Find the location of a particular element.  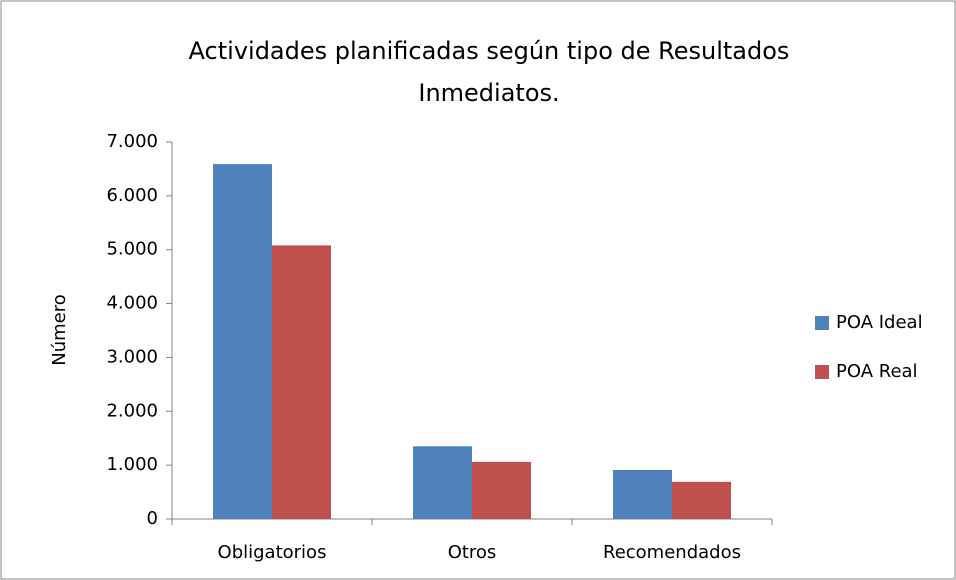

x-tick-label: Otros is located at coordinates (472, 552).